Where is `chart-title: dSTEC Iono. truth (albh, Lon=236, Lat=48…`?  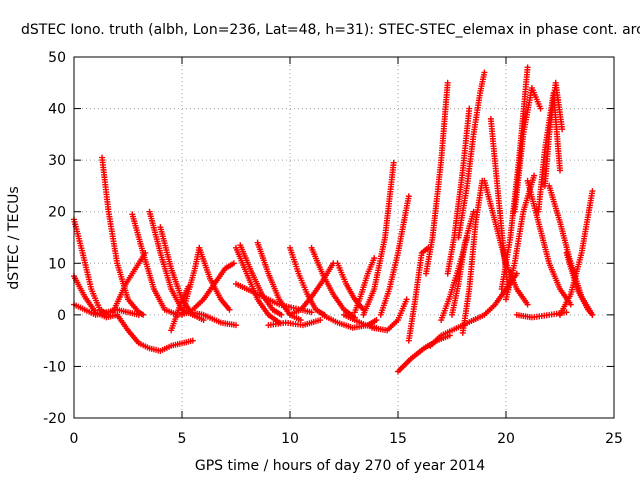
chart-title: dSTEC Iono. truth (albh, Lon=236, Lat=48… is located at coordinates (330, 30).